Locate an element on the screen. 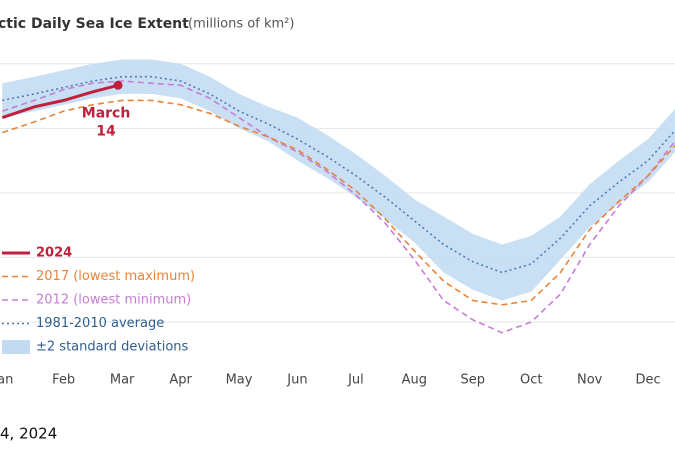  chart-title: ctic Daily Sea Ice Extent is located at coordinates (94, 24).